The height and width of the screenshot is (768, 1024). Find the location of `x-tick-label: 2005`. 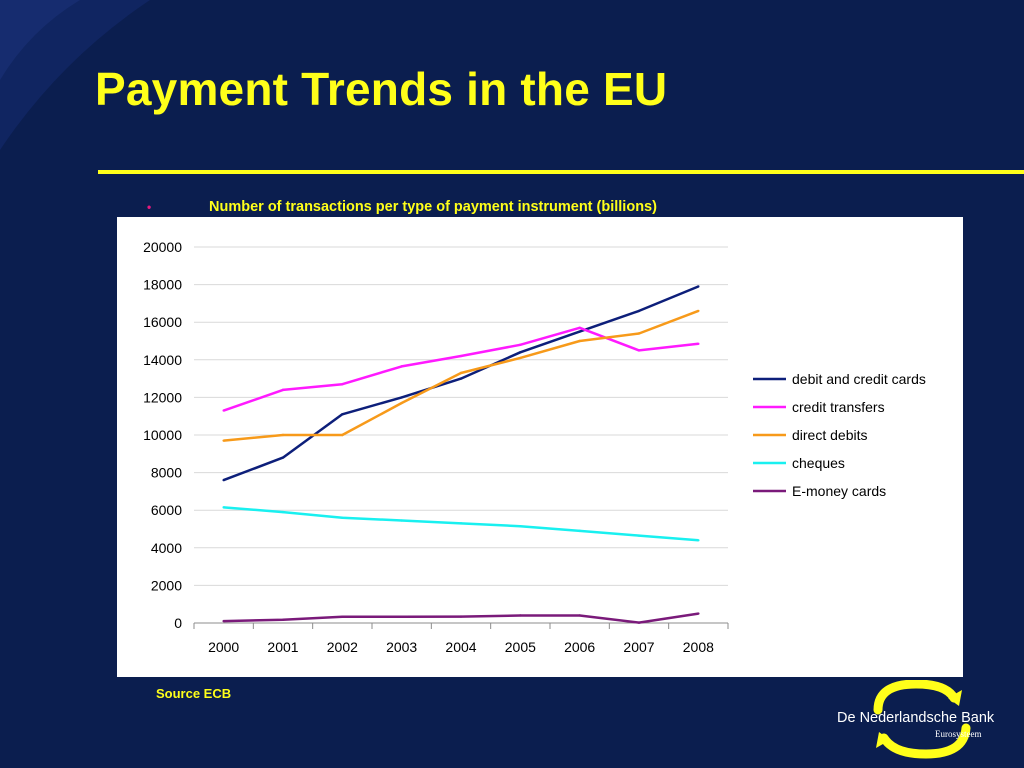

x-tick-label: 2005 is located at coordinates (520, 647).